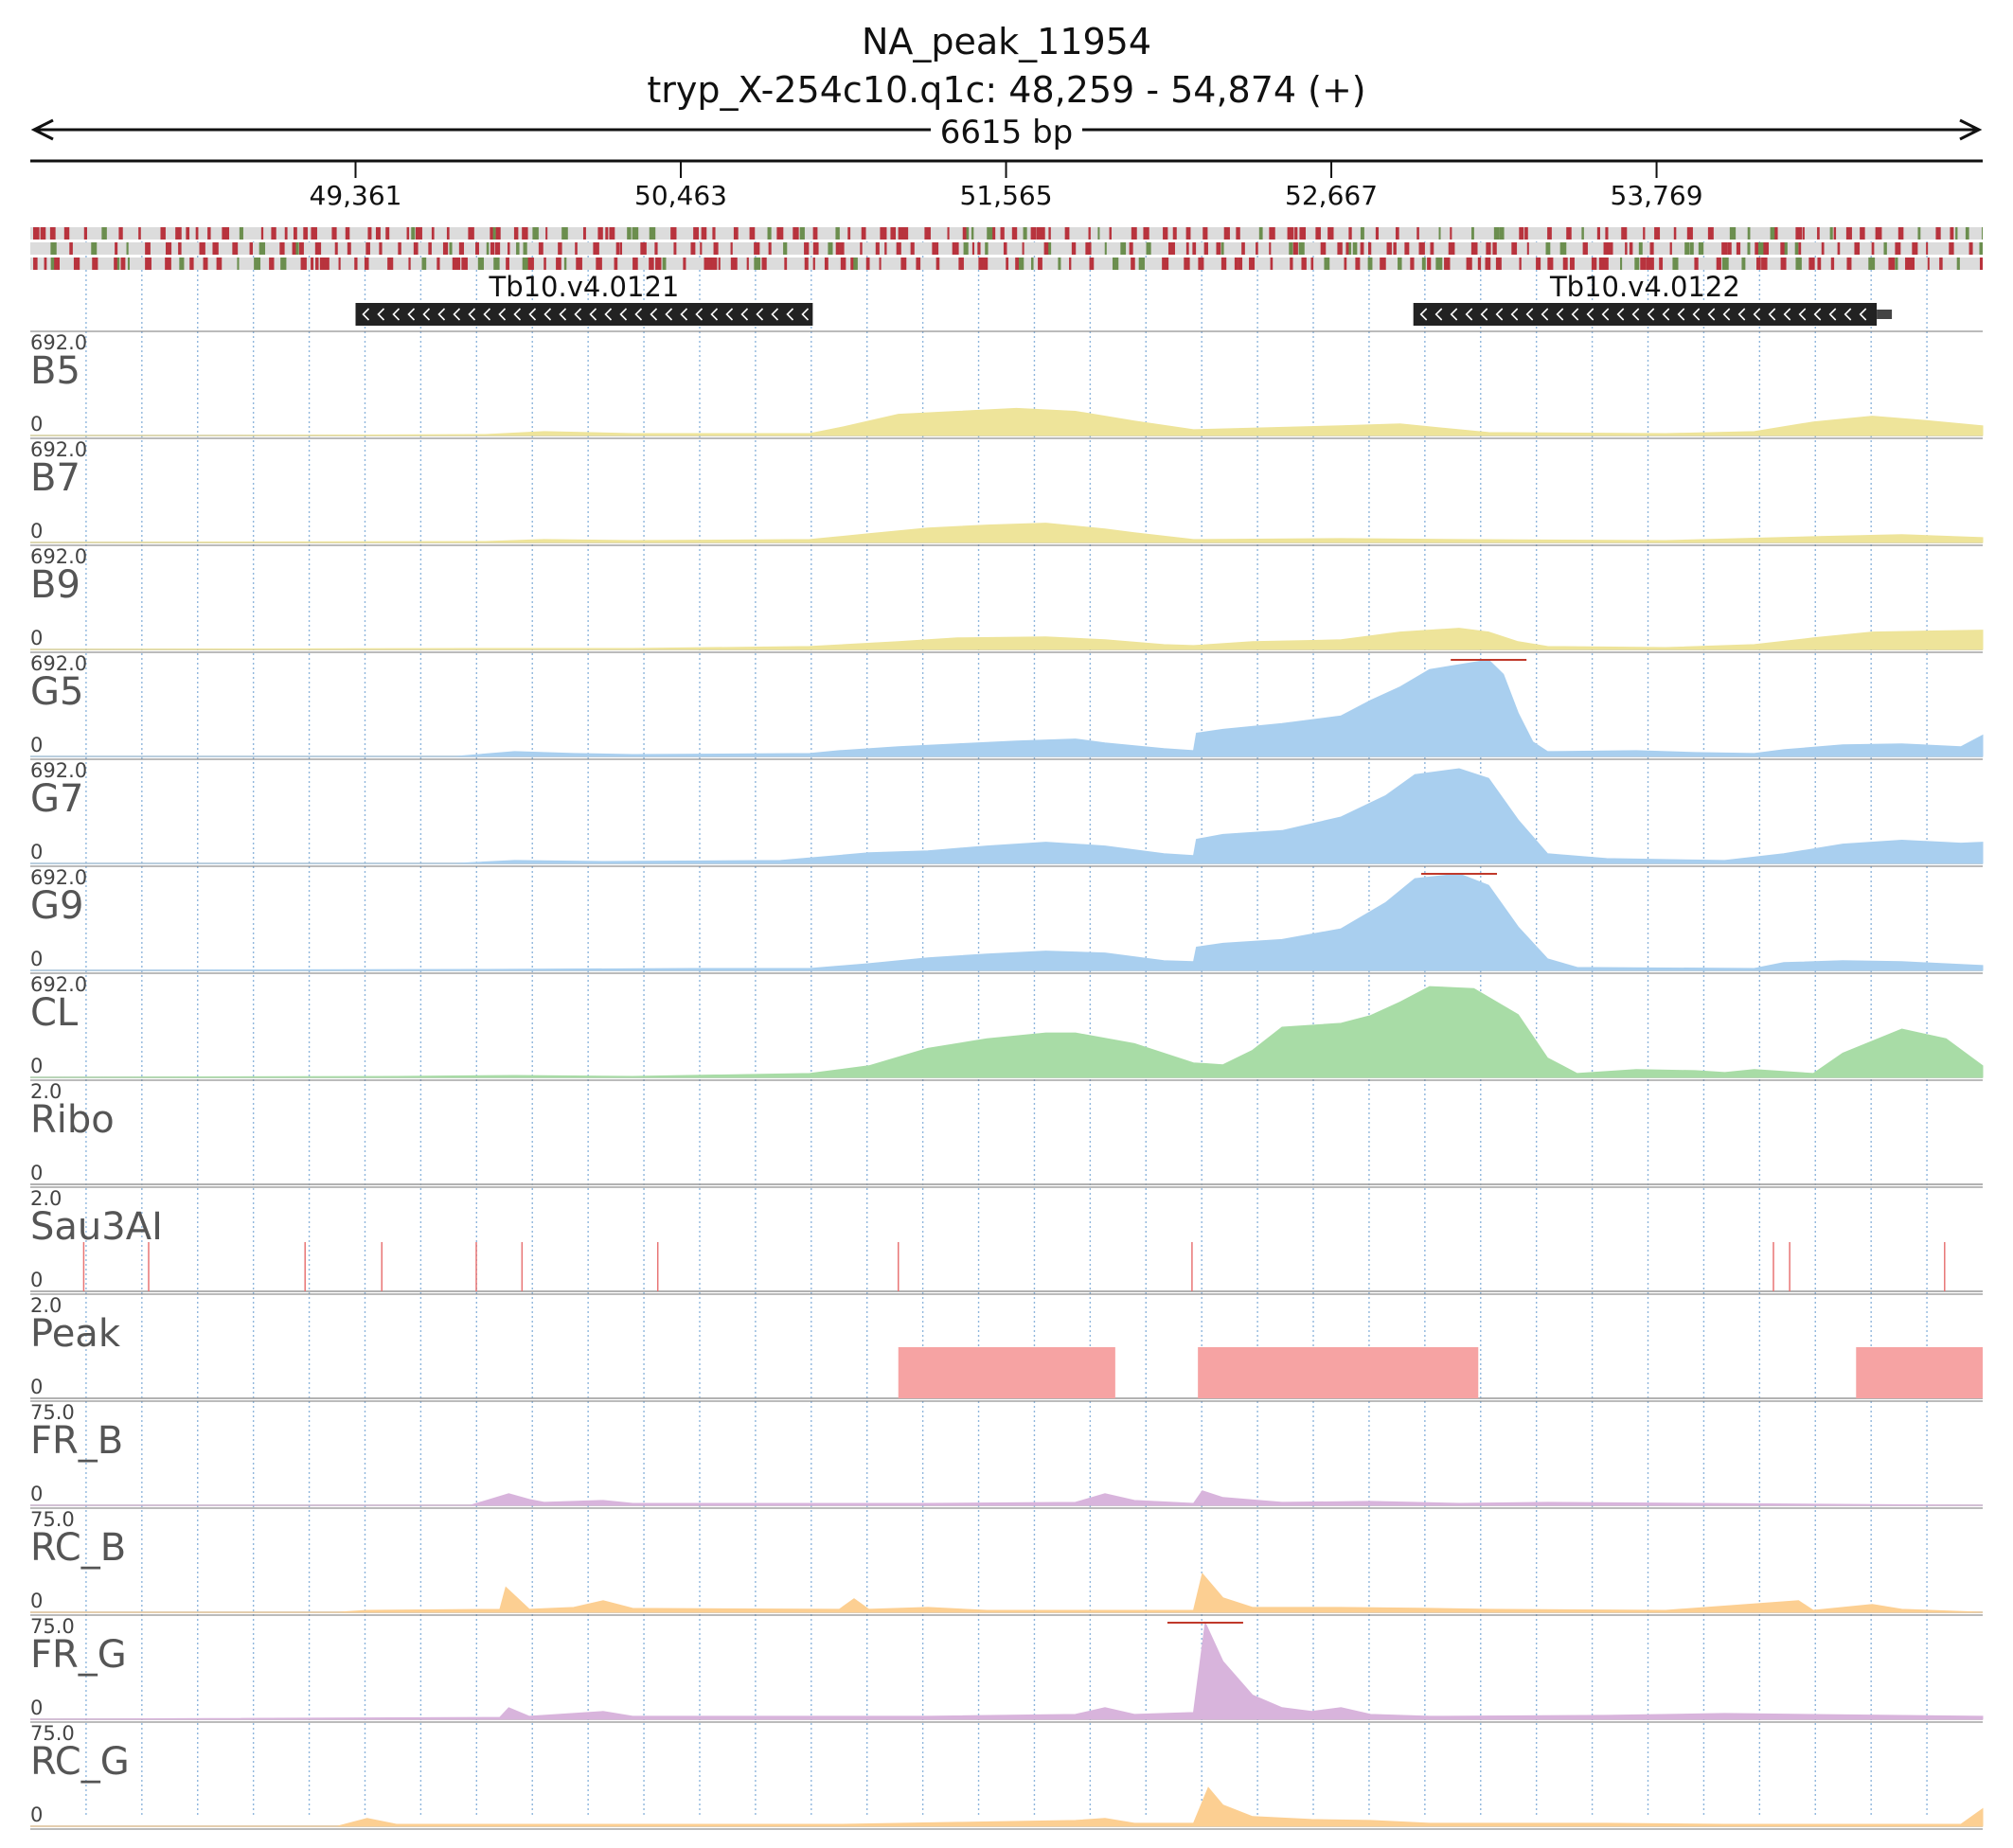 The image size is (2013, 1848). I want to click on rc-b-coverage-area, so click(1007, 1593).